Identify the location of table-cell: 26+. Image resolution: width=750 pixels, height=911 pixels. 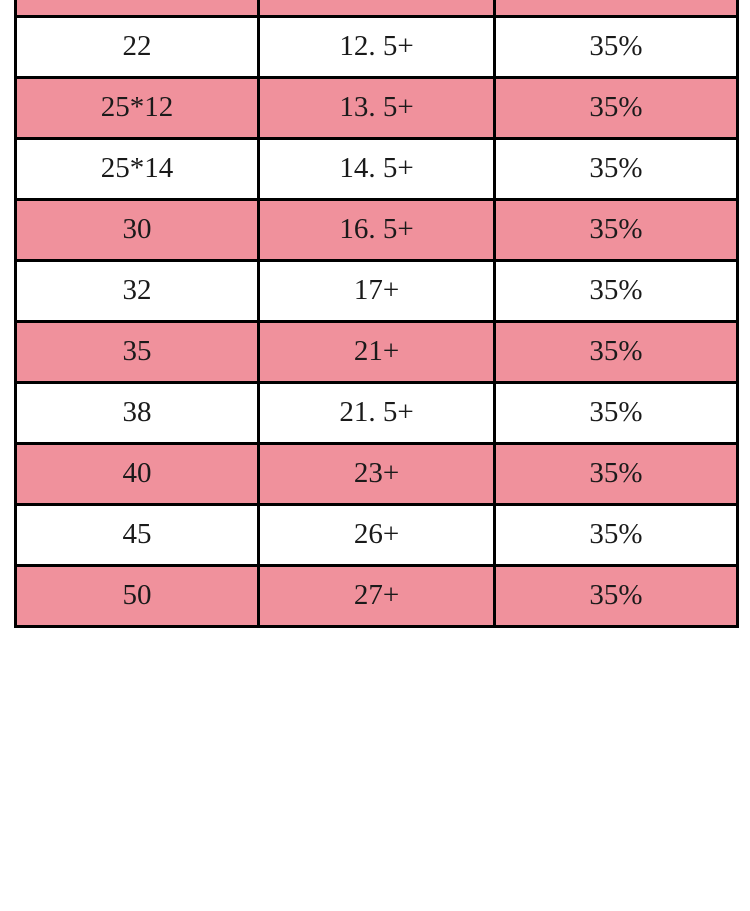
(376, 534).